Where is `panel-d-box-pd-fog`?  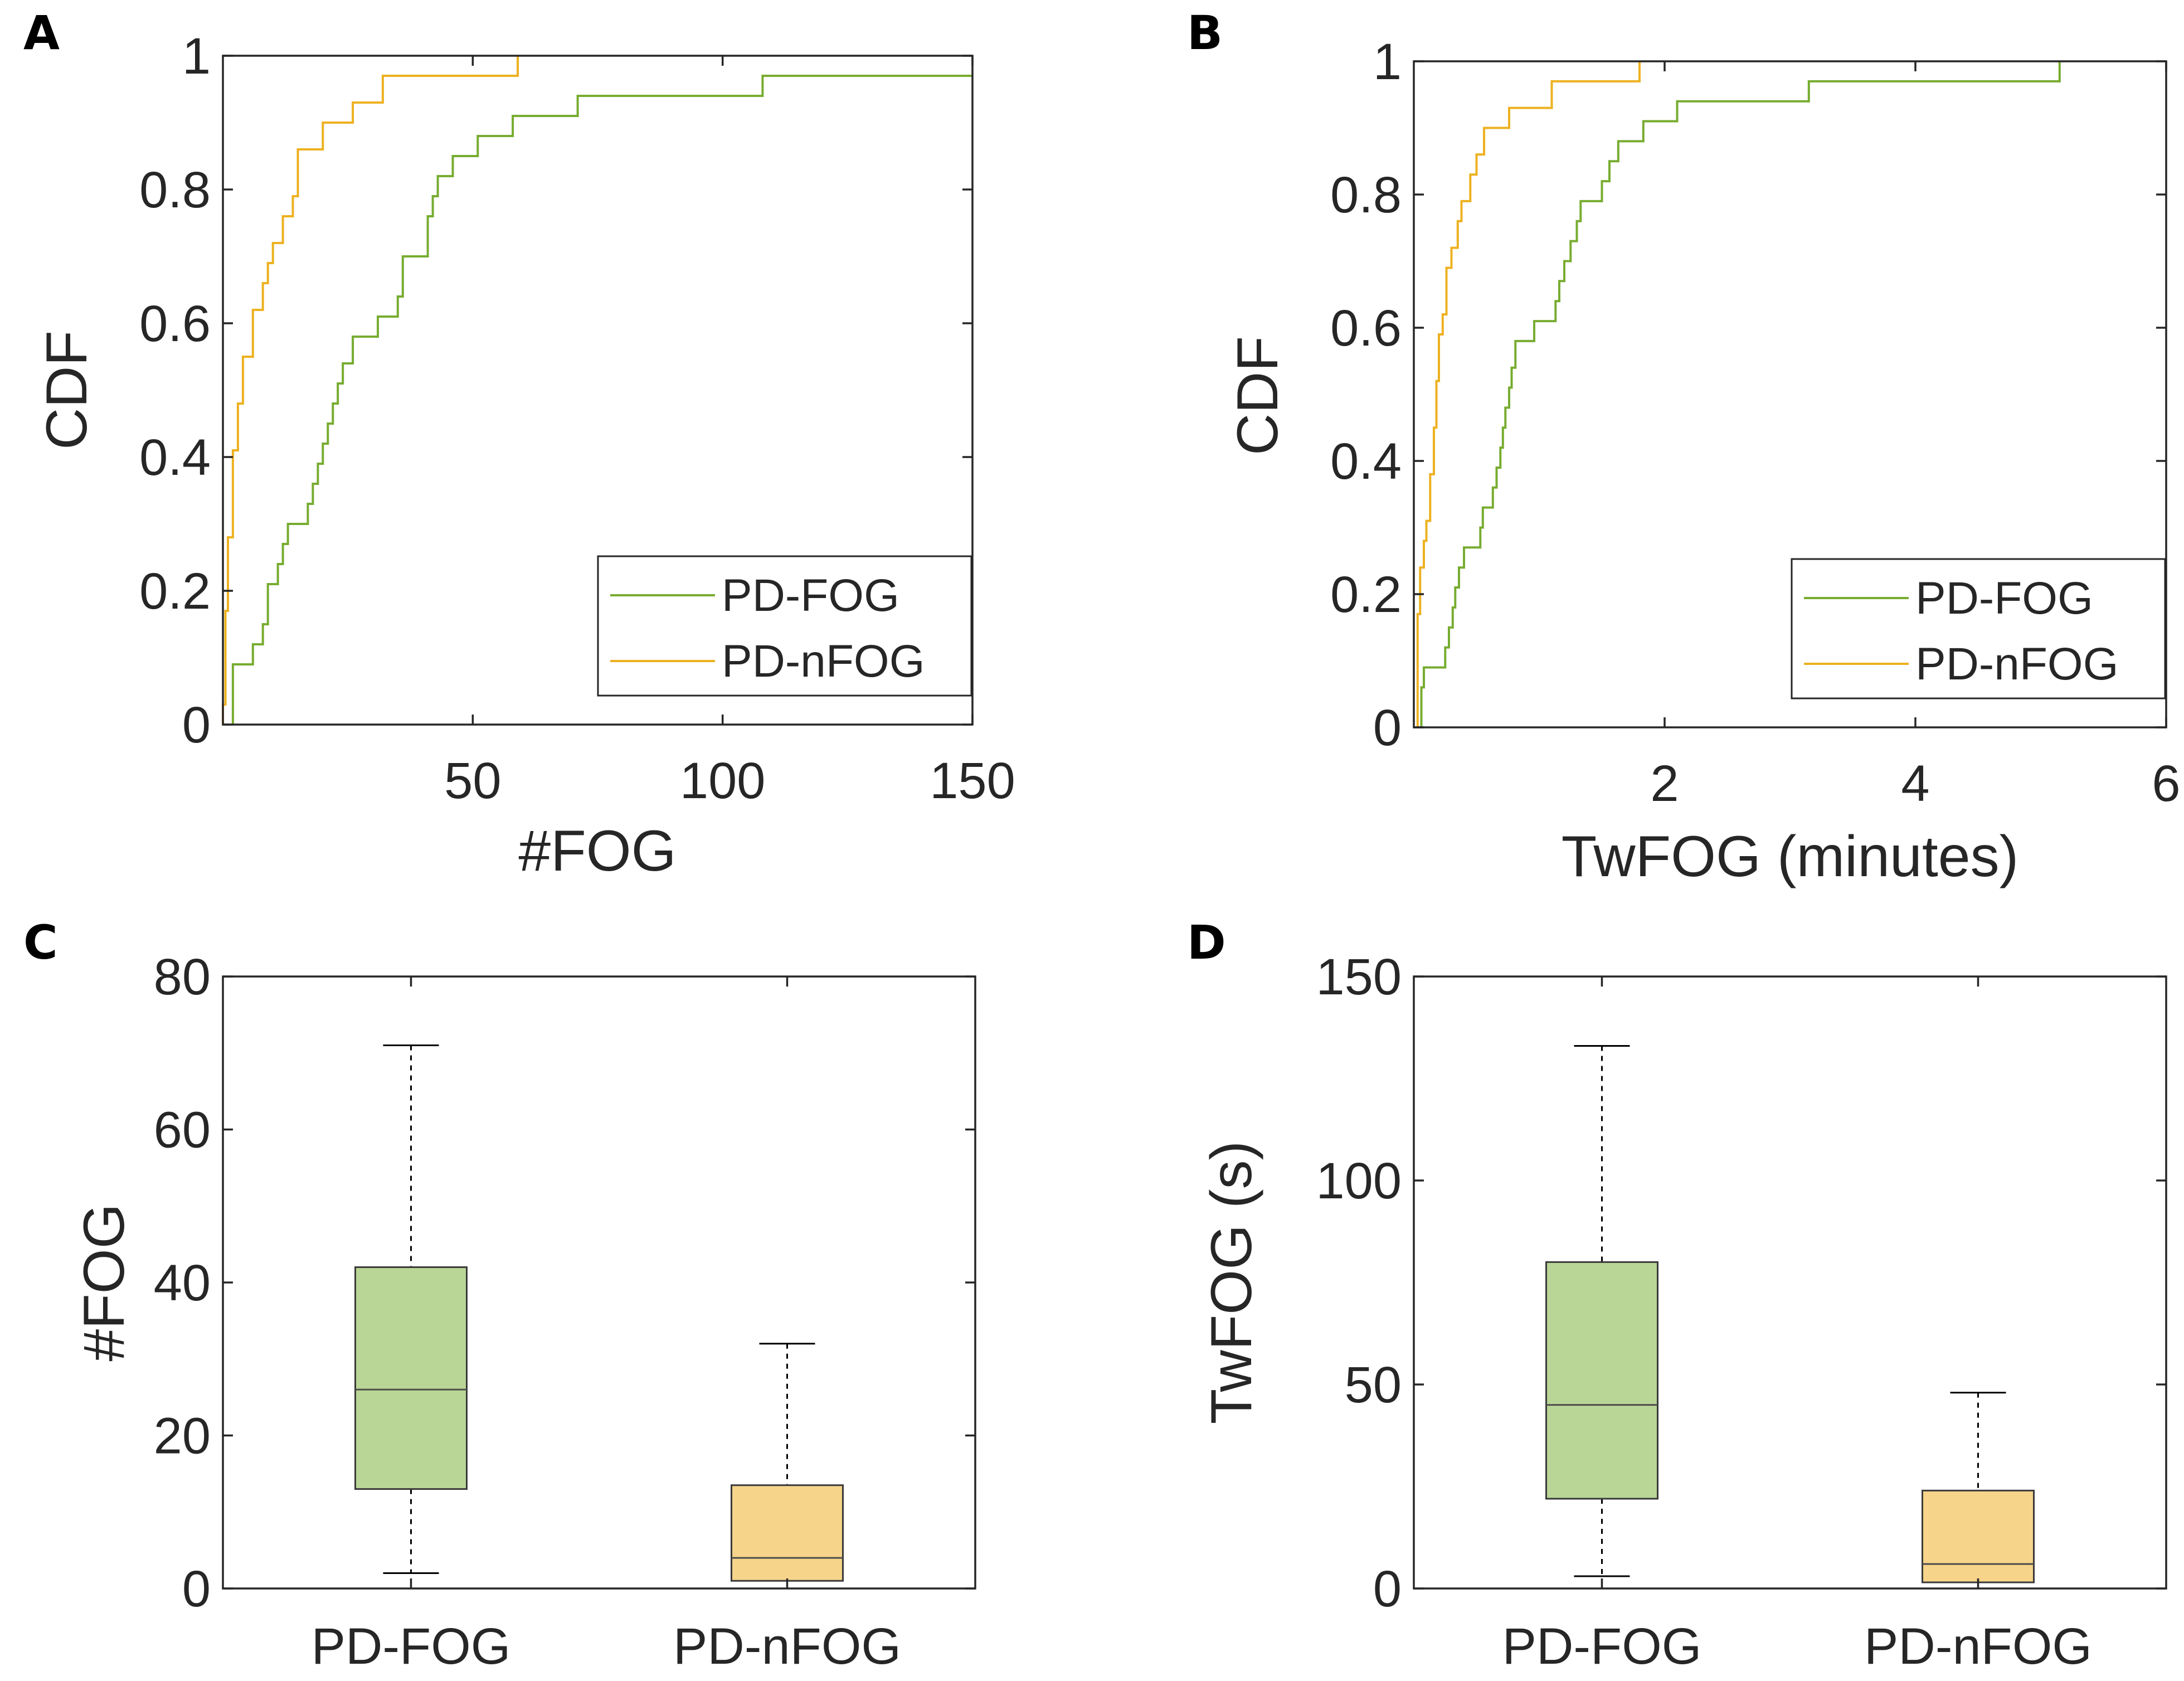
panel-d-box-pd-fog is located at coordinates (1601, 1311).